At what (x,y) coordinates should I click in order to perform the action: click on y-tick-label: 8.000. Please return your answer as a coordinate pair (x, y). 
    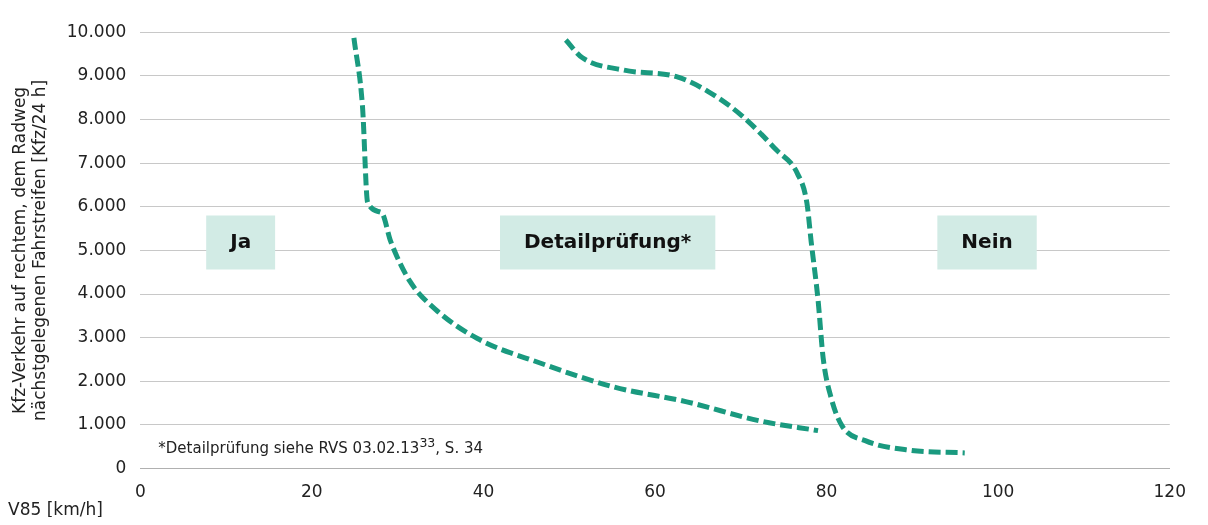
    Looking at the image, I should click on (102, 117).